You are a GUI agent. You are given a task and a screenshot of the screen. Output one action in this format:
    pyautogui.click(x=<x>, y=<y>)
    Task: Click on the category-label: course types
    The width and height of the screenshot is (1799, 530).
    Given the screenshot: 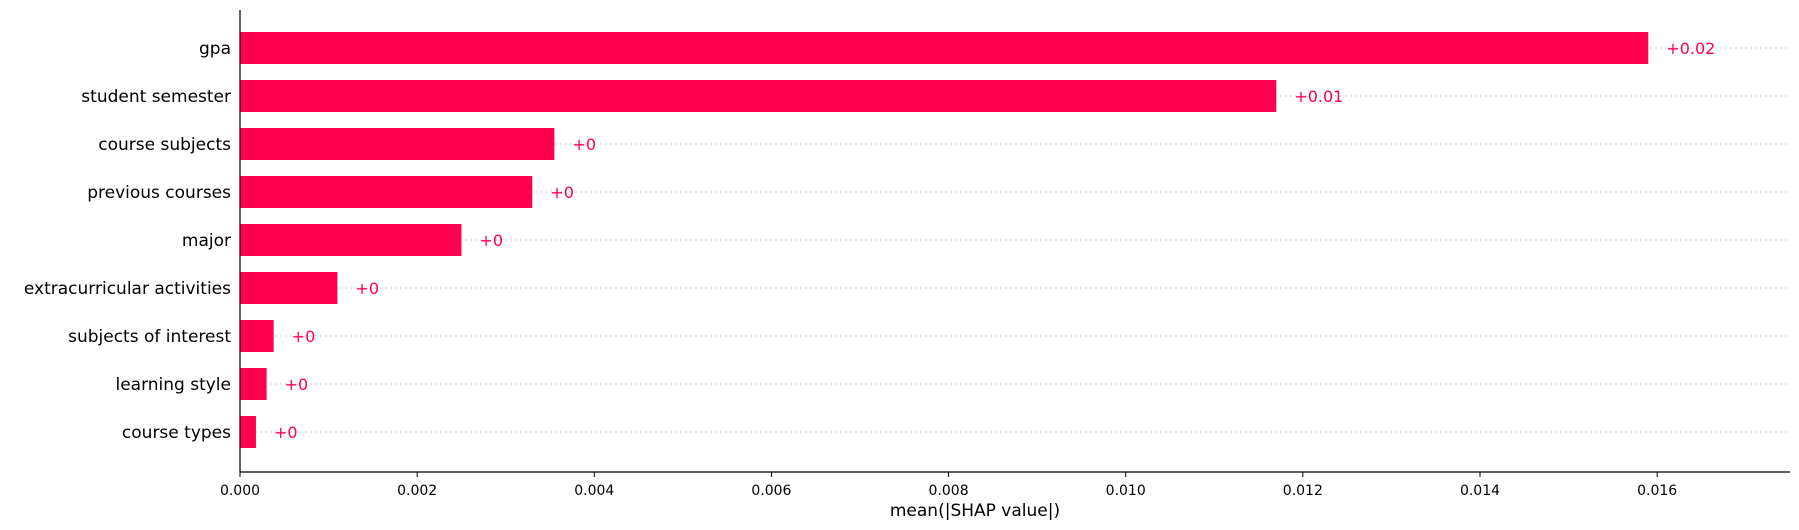 What is the action you would take?
    pyautogui.click(x=176, y=433)
    